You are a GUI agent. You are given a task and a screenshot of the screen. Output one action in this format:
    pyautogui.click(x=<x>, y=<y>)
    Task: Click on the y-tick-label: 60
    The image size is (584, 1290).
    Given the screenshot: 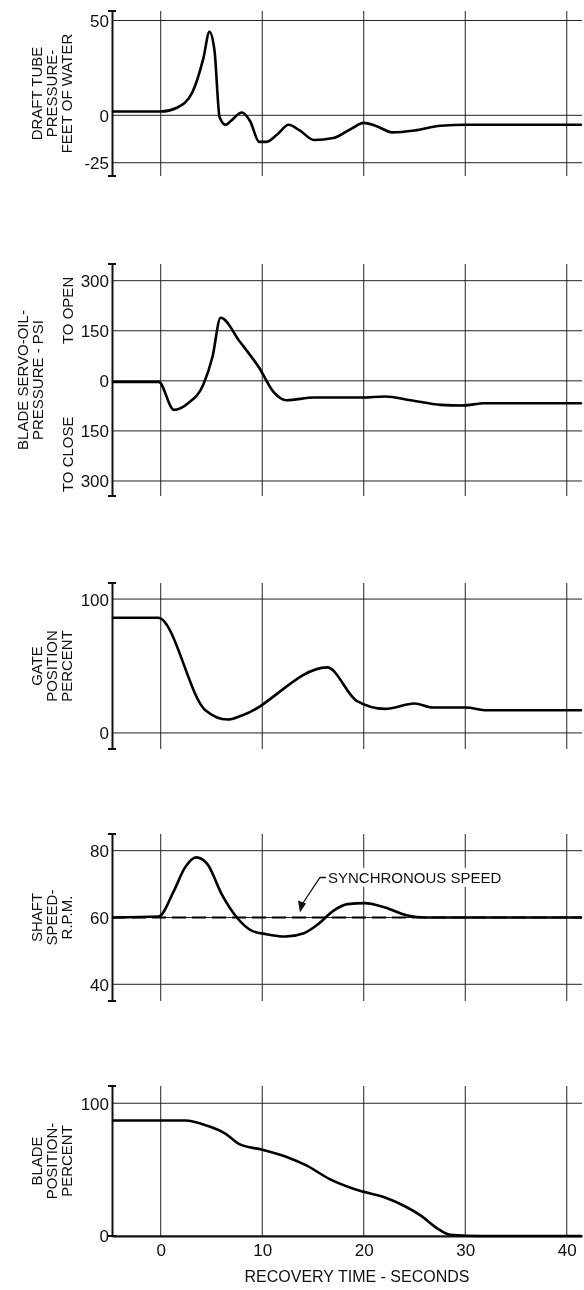 What is the action you would take?
    pyautogui.click(x=99, y=918)
    